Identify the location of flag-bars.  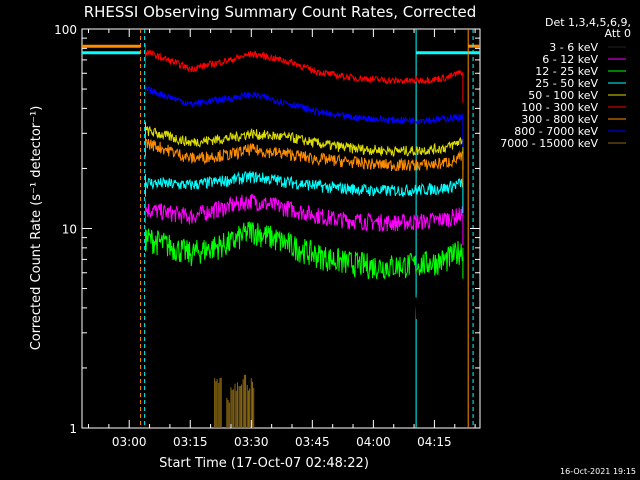
(281, 49).